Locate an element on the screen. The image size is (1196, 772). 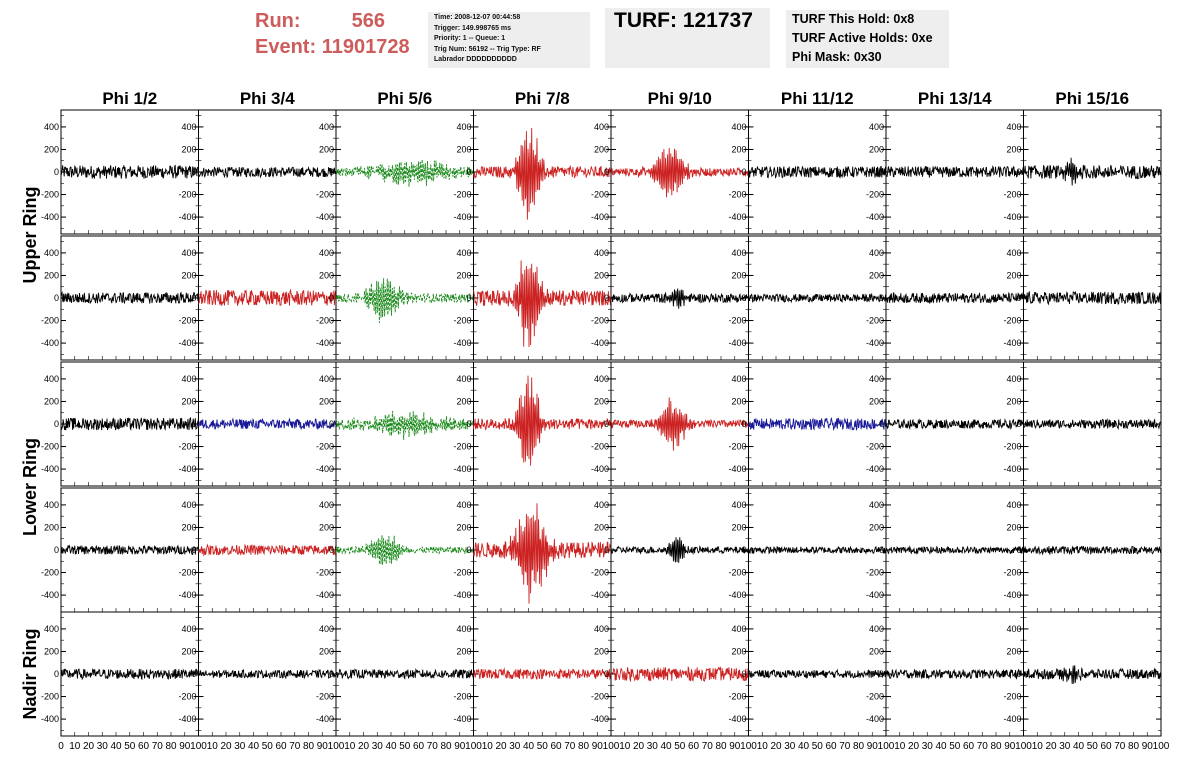
event-label: Event: is located at coordinates (286, 47).